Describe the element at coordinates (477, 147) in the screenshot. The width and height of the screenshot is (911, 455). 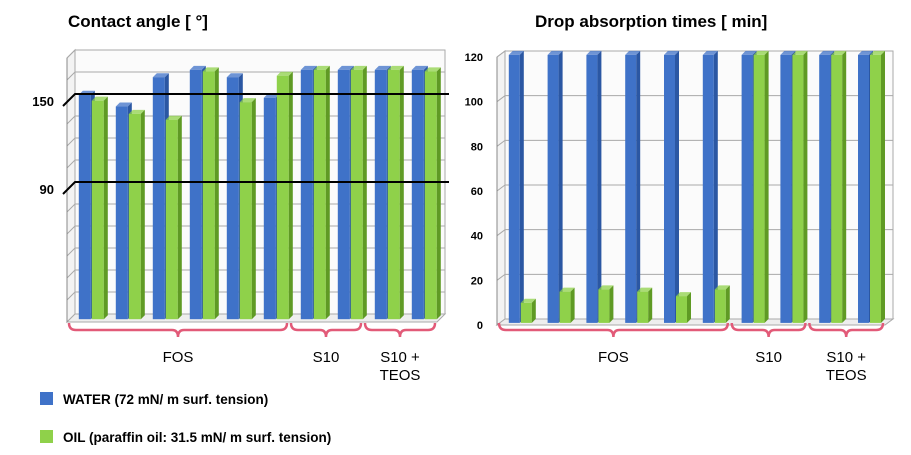
I see `y-tick-label: 80` at that location.